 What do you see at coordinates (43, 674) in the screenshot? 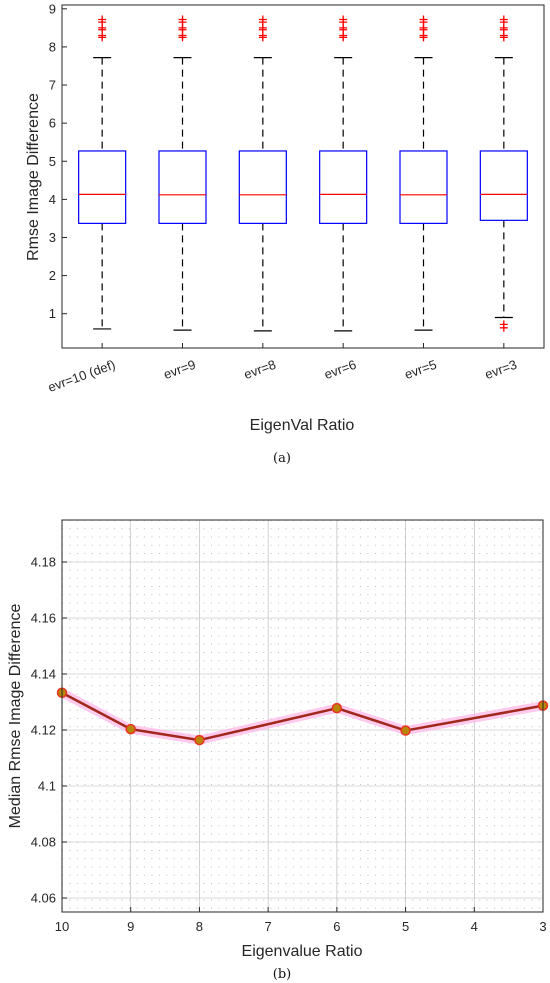
I see `y-tick-label: 4.14` at bounding box center [43, 674].